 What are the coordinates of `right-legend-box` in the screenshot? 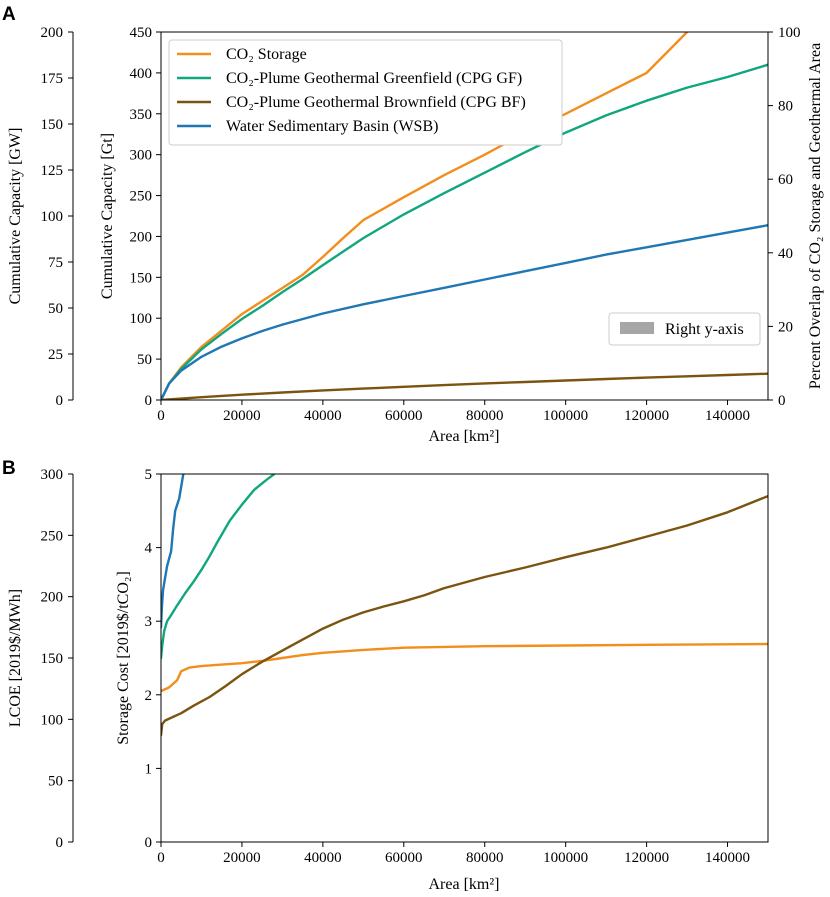 It's located at (684, 329).